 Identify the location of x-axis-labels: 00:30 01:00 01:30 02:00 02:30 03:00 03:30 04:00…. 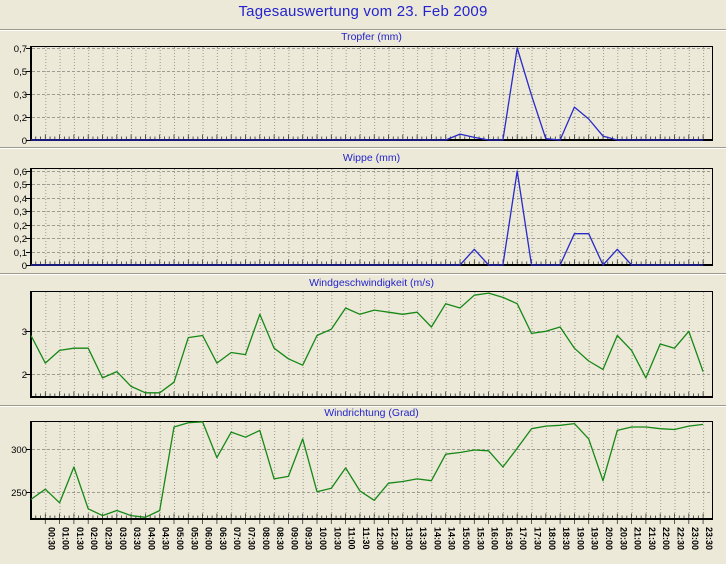
(379, 535).